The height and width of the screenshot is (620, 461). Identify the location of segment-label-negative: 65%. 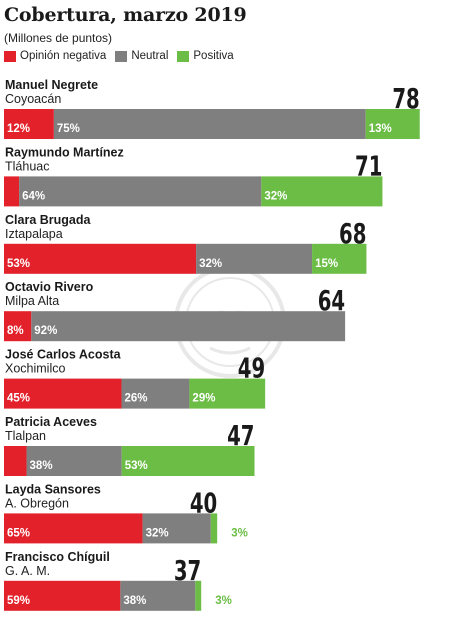
(18, 533).